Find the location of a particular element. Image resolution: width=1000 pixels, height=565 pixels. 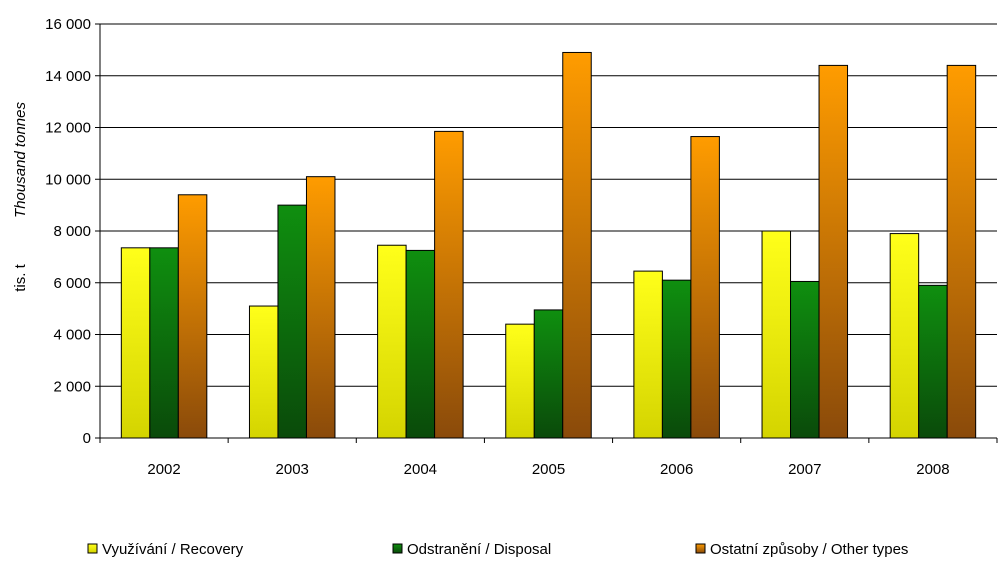

y-tick-label: 4 000 is located at coordinates (72, 335).